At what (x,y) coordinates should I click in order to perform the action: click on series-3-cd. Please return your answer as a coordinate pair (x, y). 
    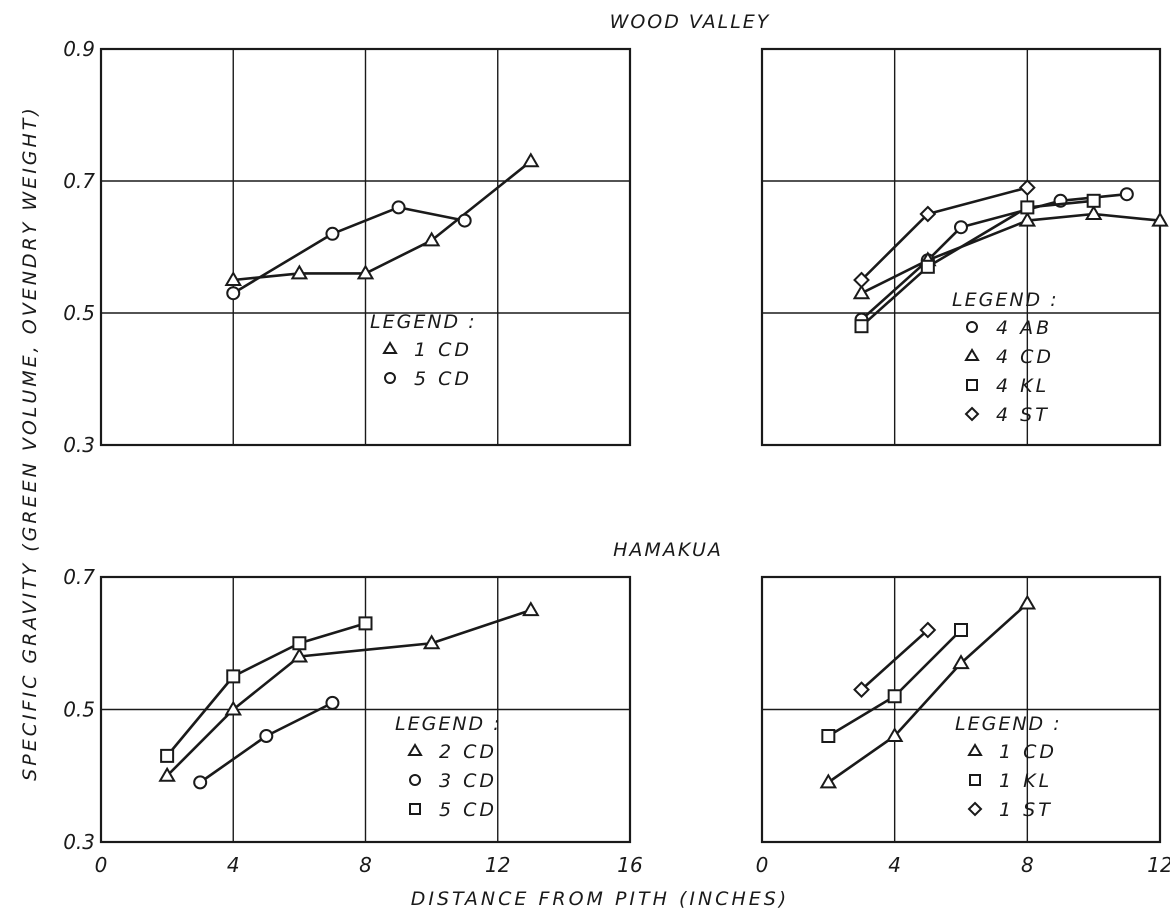
    Looking at the image, I should click on (266, 742).